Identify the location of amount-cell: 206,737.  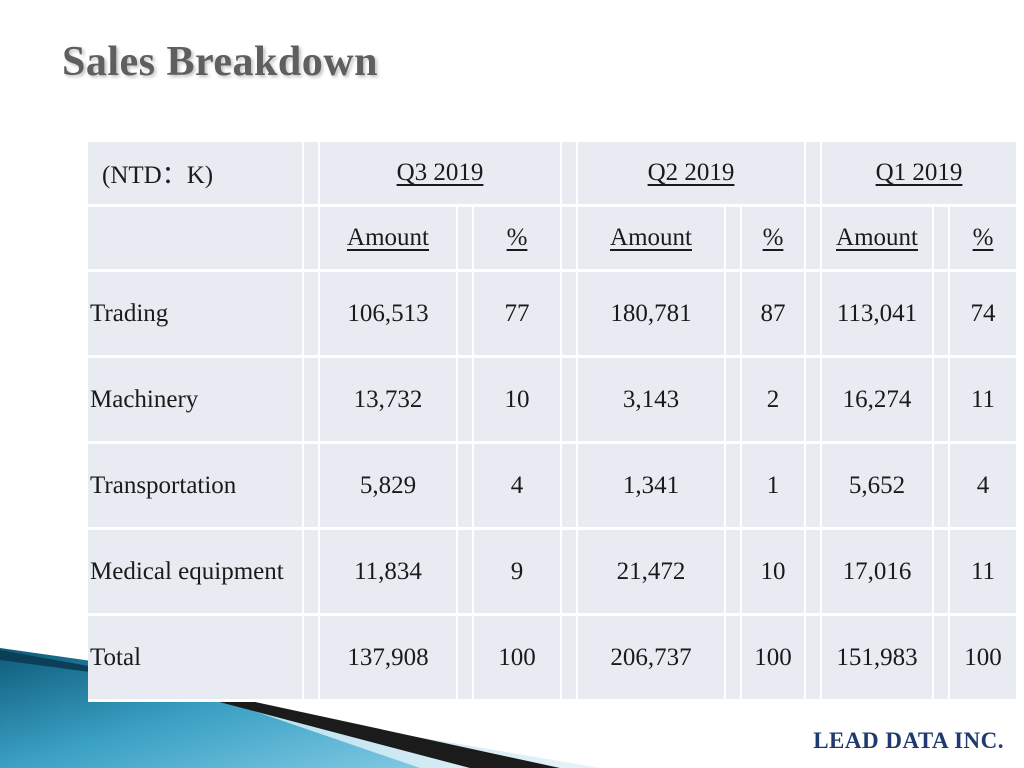
(652, 659).